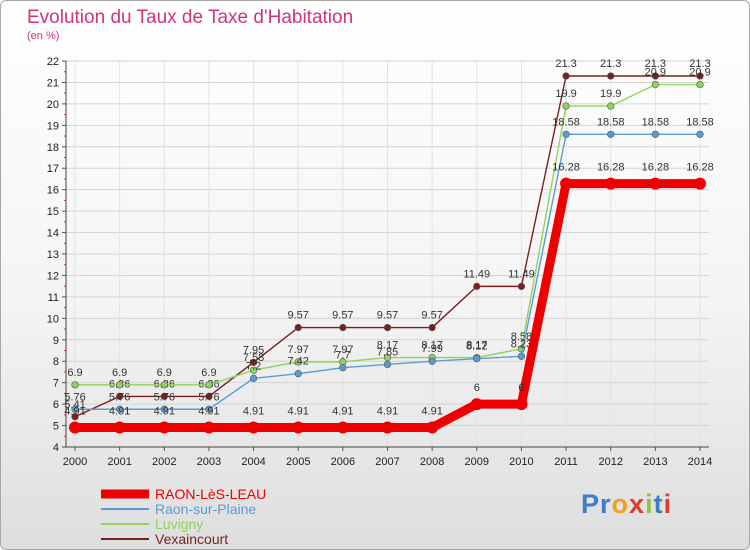 This screenshot has height=550, width=750. I want to click on x-tick-label: 2012, so click(610, 462).